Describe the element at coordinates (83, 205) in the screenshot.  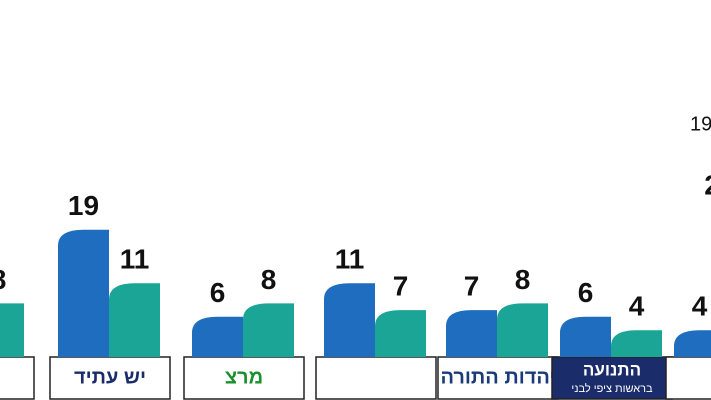
I see `value-label: 19` at that location.